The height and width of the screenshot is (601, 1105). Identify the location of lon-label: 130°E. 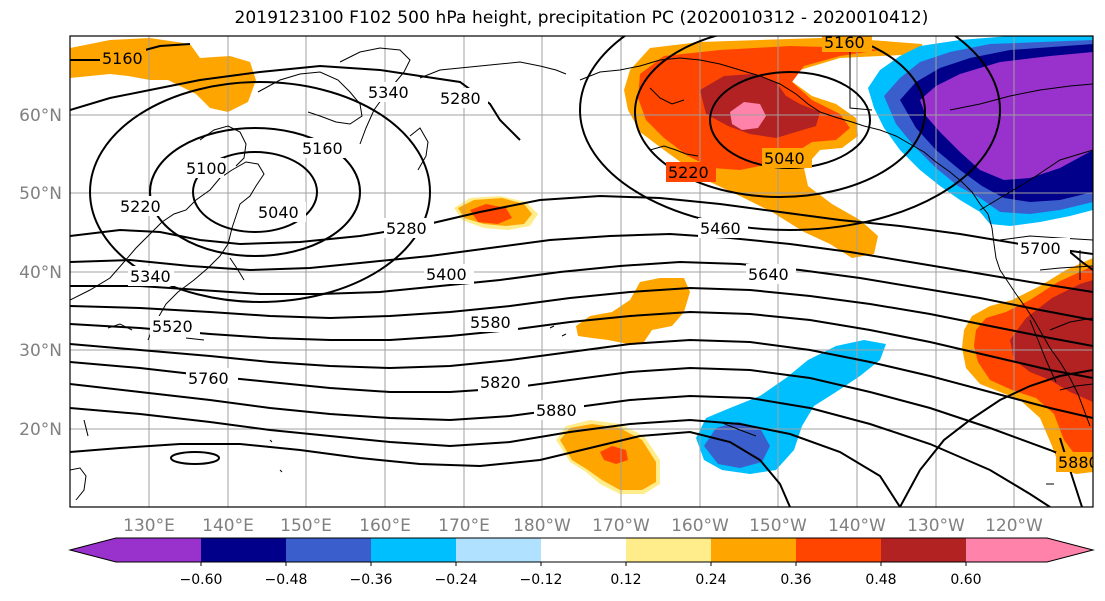
(149, 526).